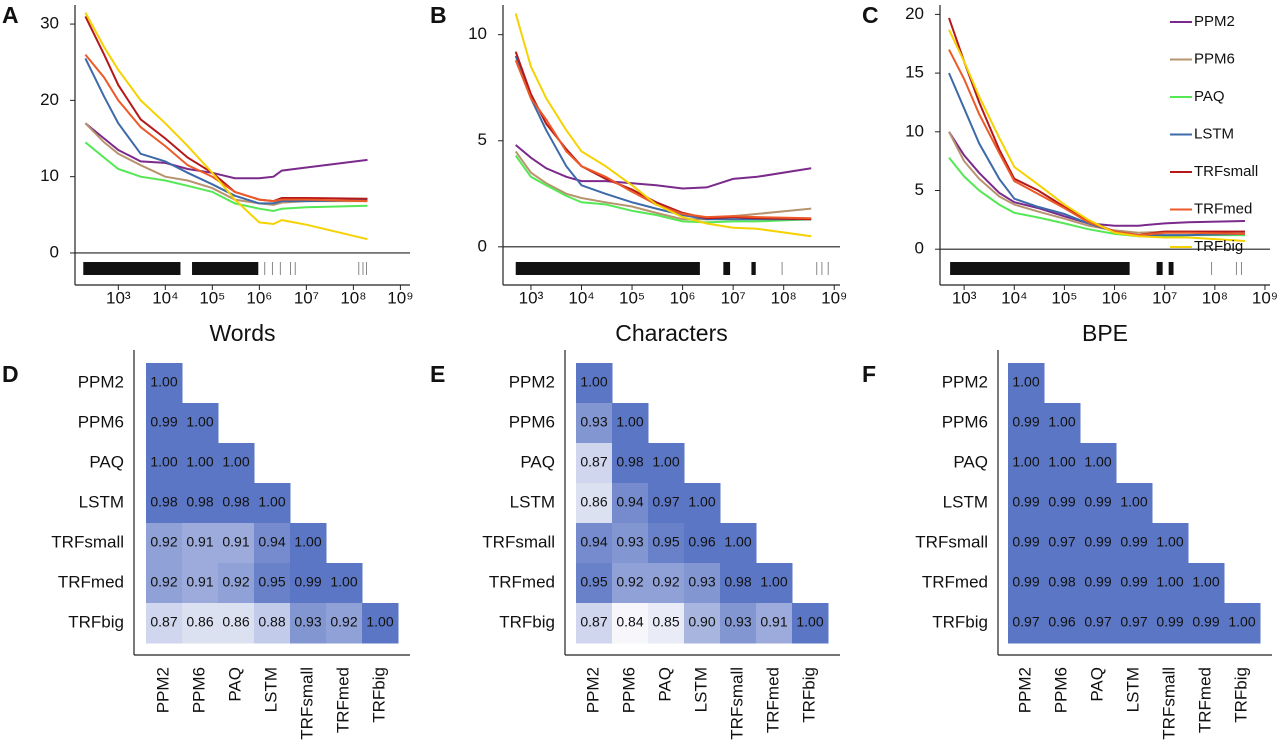 This screenshot has width=1280, height=745. I want to click on cell-label: 0.98, so click(1061, 582).